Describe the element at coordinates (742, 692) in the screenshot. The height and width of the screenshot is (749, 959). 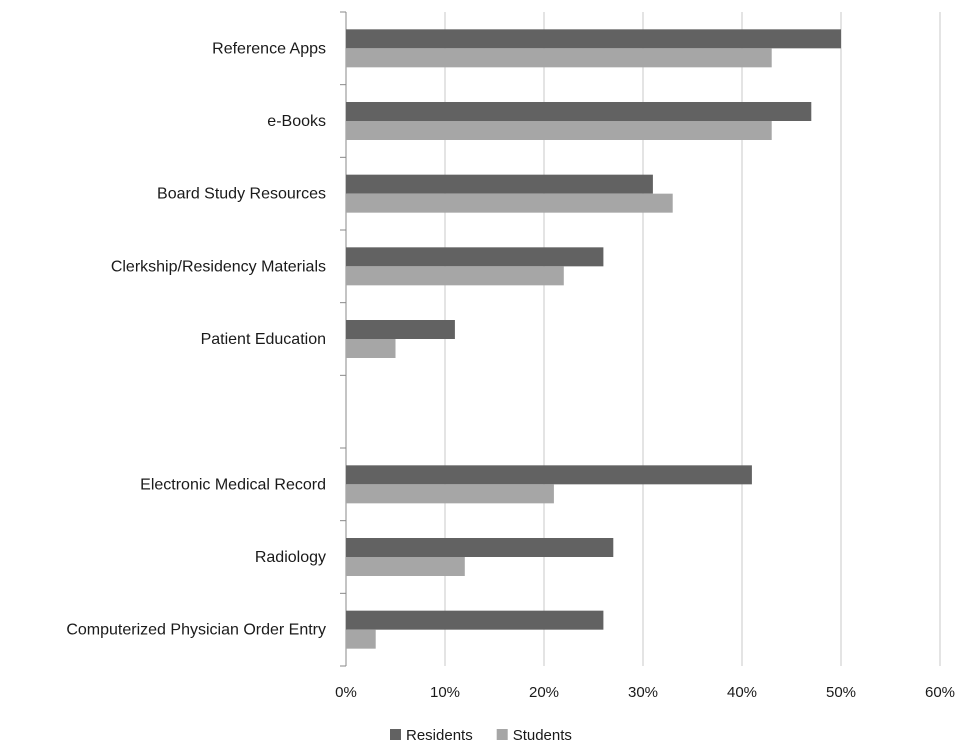
I see `x-tick-label: 40%` at that location.